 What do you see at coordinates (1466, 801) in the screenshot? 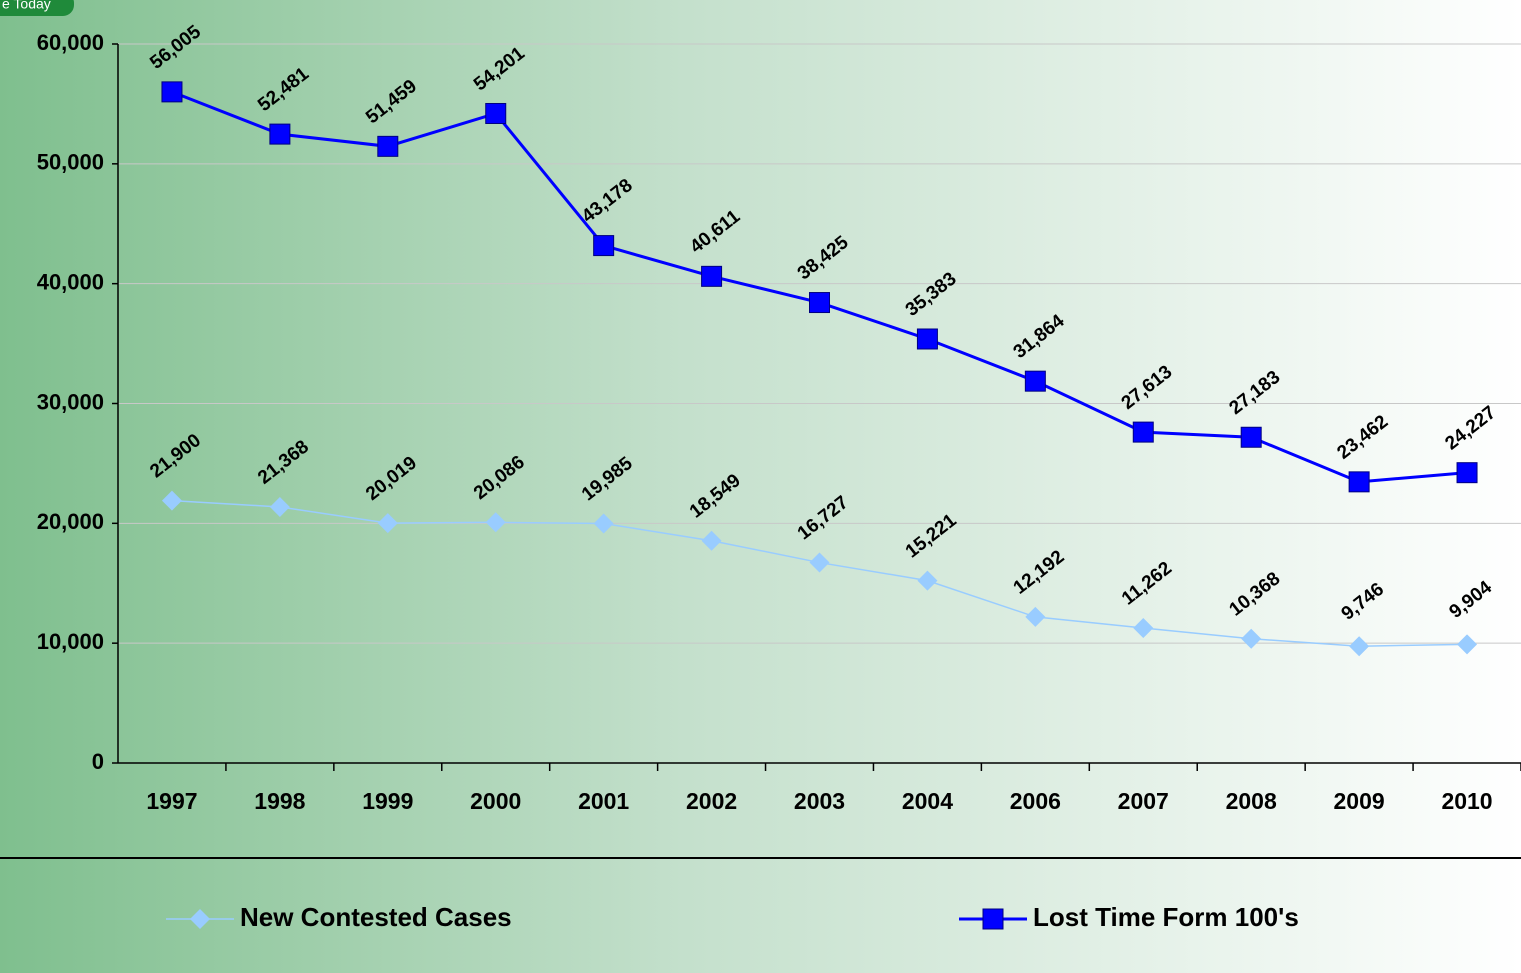
I see `x-tick-label: 2010` at bounding box center [1466, 801].